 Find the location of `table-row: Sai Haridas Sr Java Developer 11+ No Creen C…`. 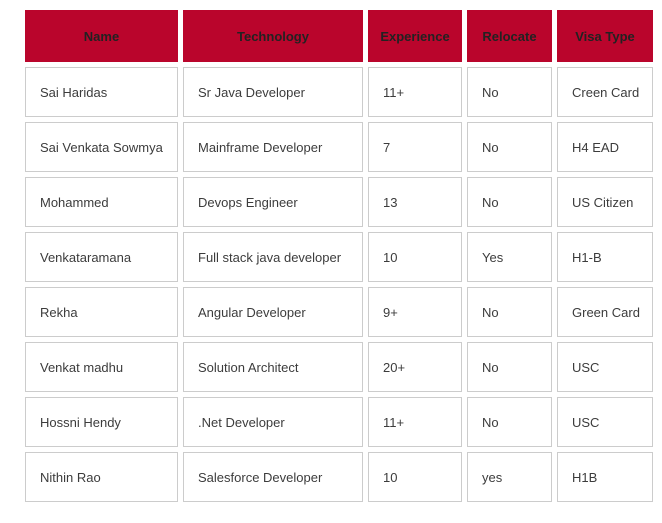

table-row: Sai Haridas Sr Java Developer 11+ No Creen C… is located at coordinates (339, 92).